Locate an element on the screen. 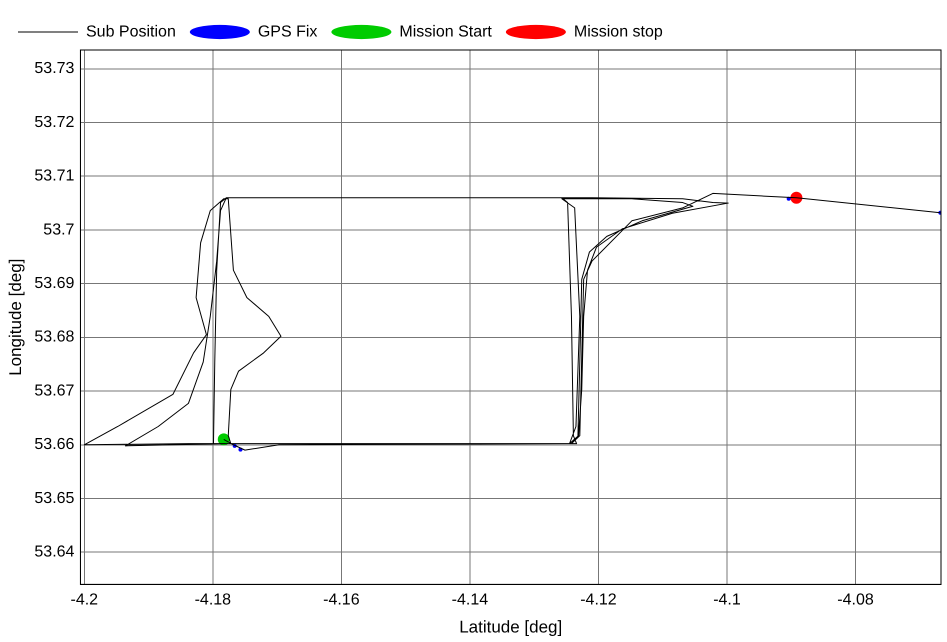 This screenshot has width=947, height=642. legend-label: Mission Start is located at coordinates (445, 31).